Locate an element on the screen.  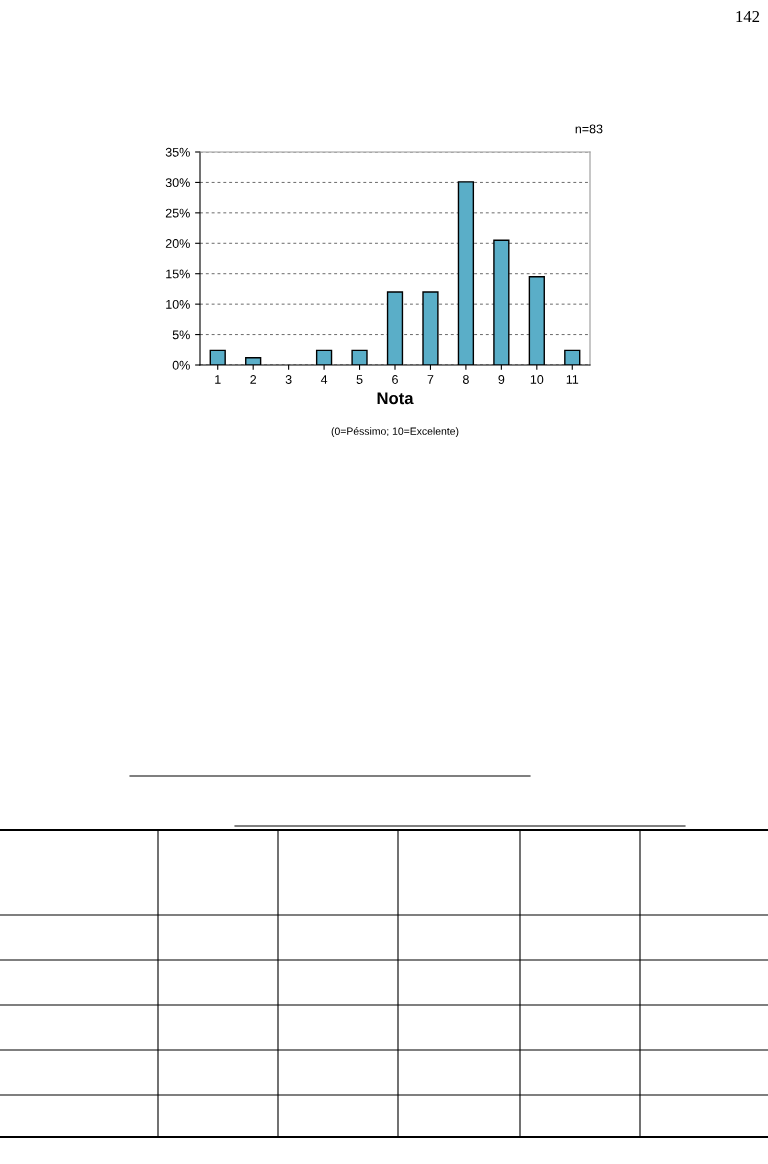
text: (0=Péssimo; 10=Excelente) is located at coordinates (395, 432).